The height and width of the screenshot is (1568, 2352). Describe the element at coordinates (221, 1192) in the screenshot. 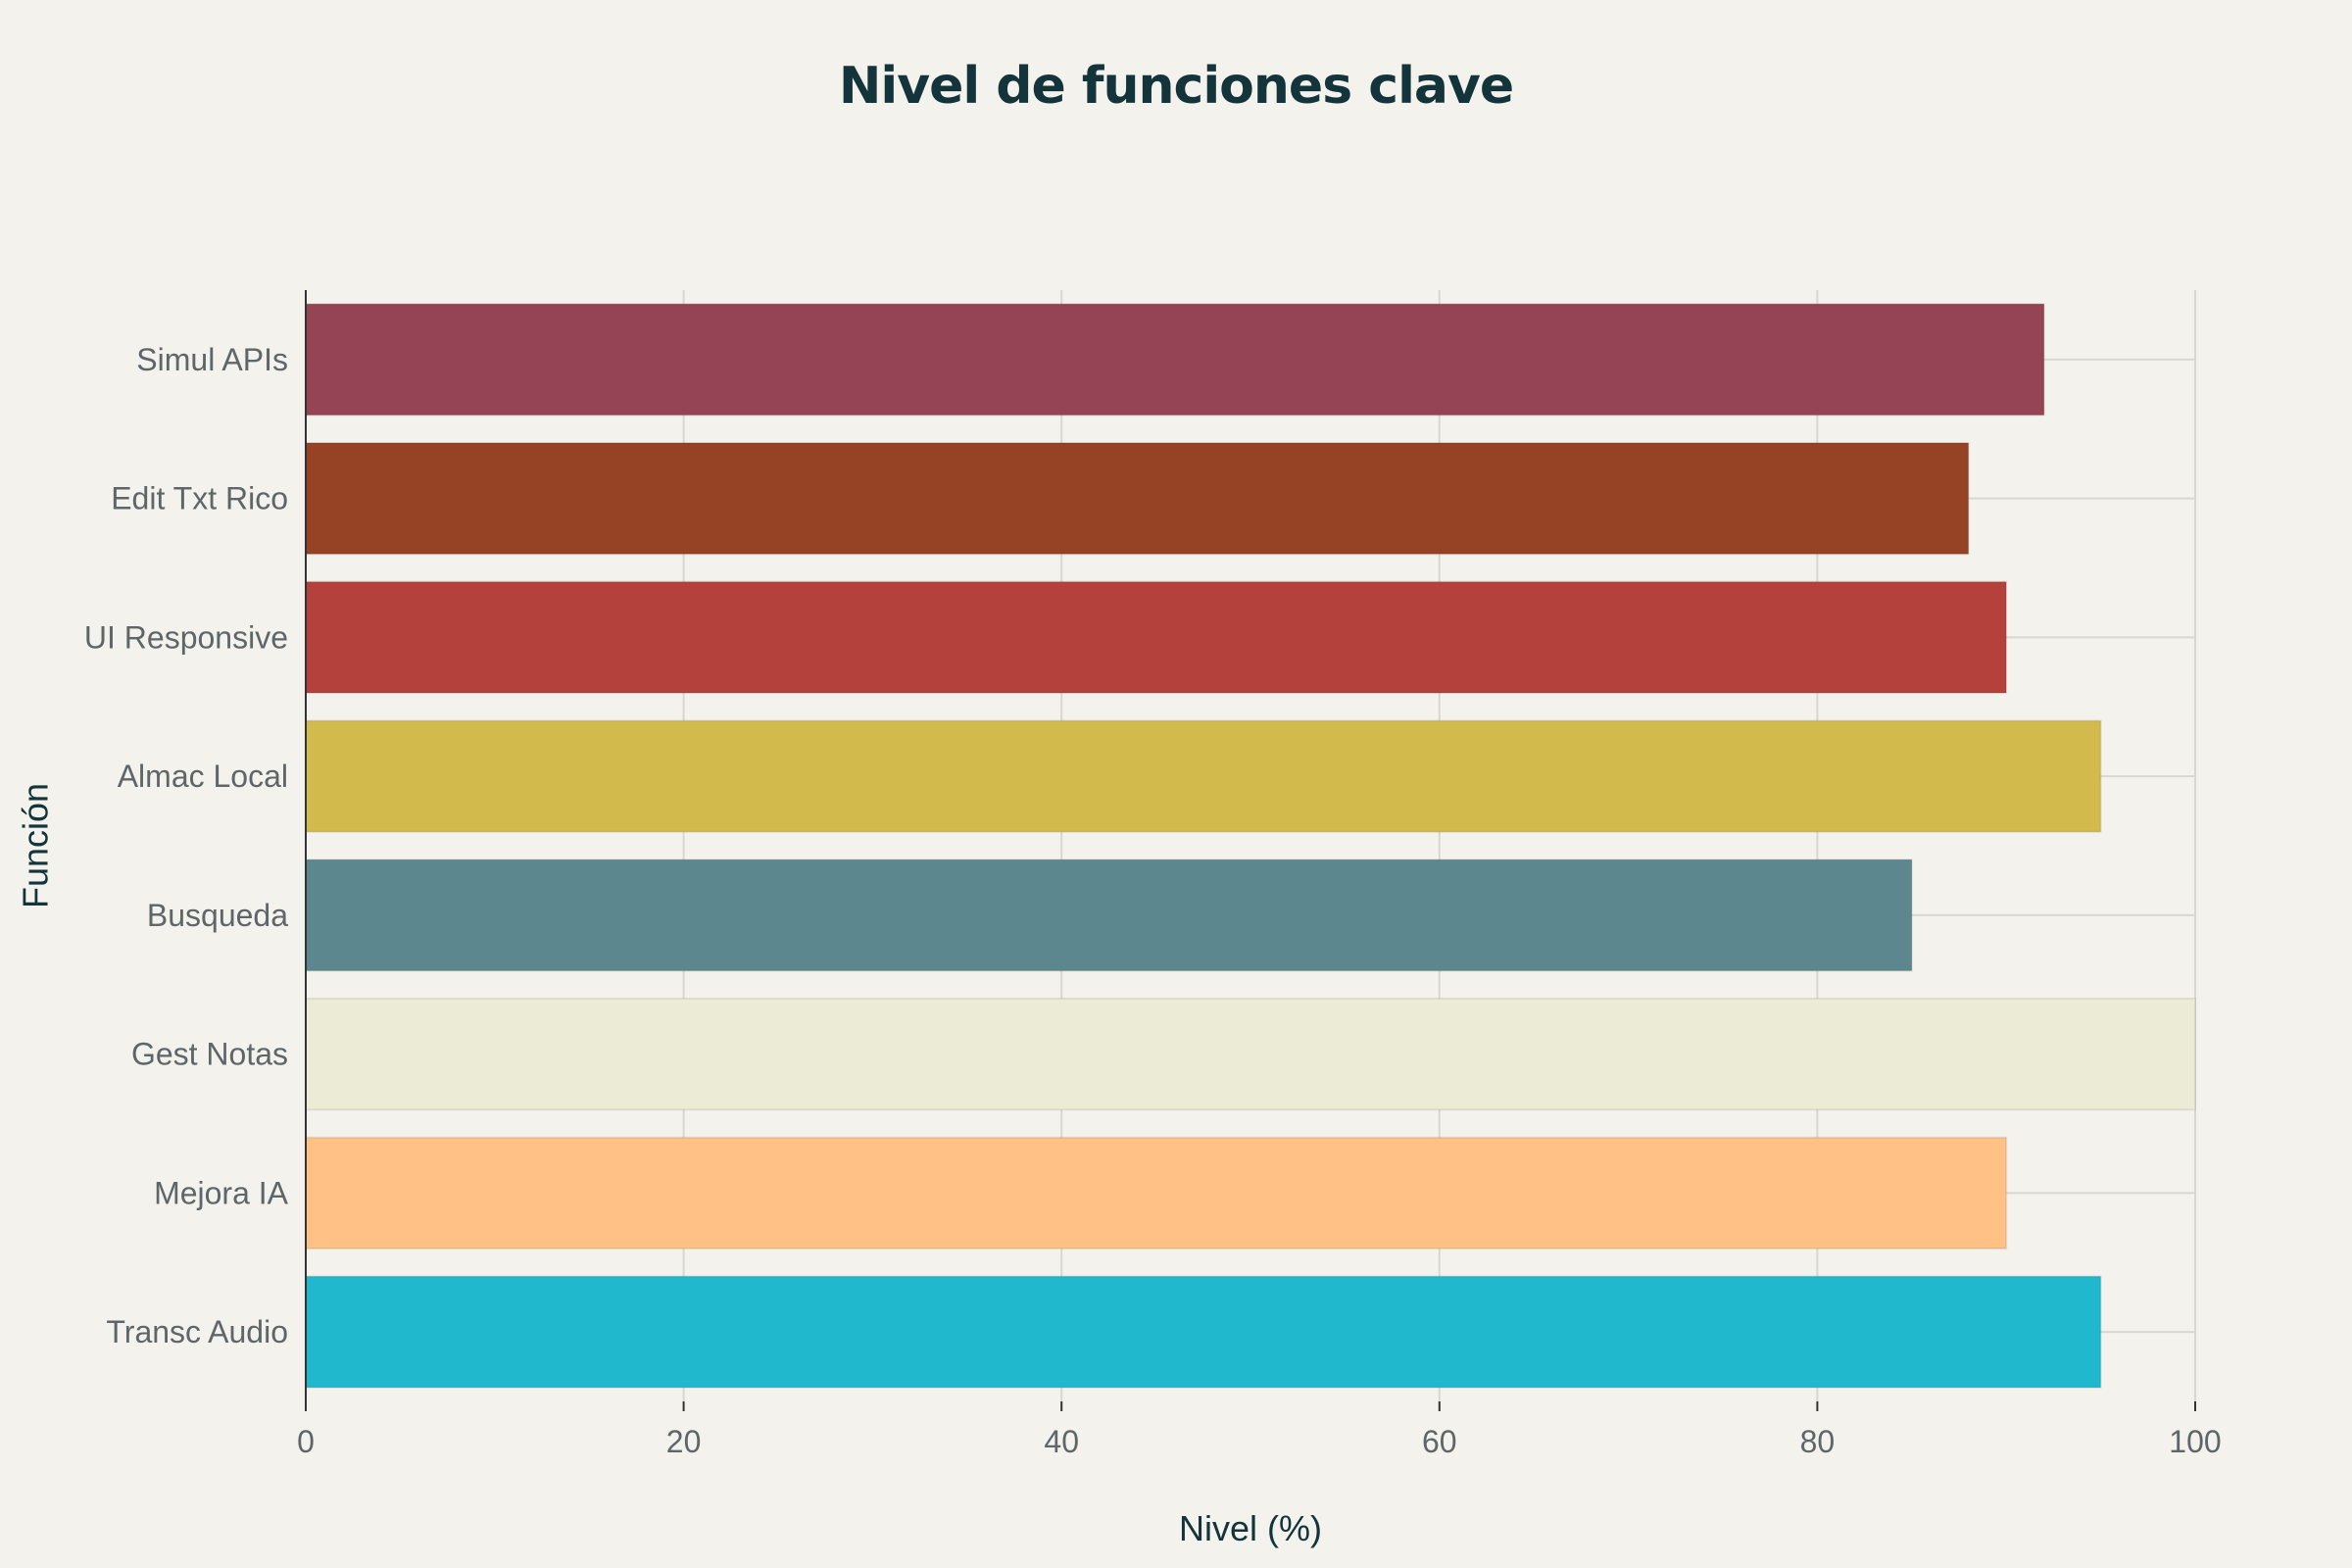

I see `y-tick-label: Mejora IA` at that location.